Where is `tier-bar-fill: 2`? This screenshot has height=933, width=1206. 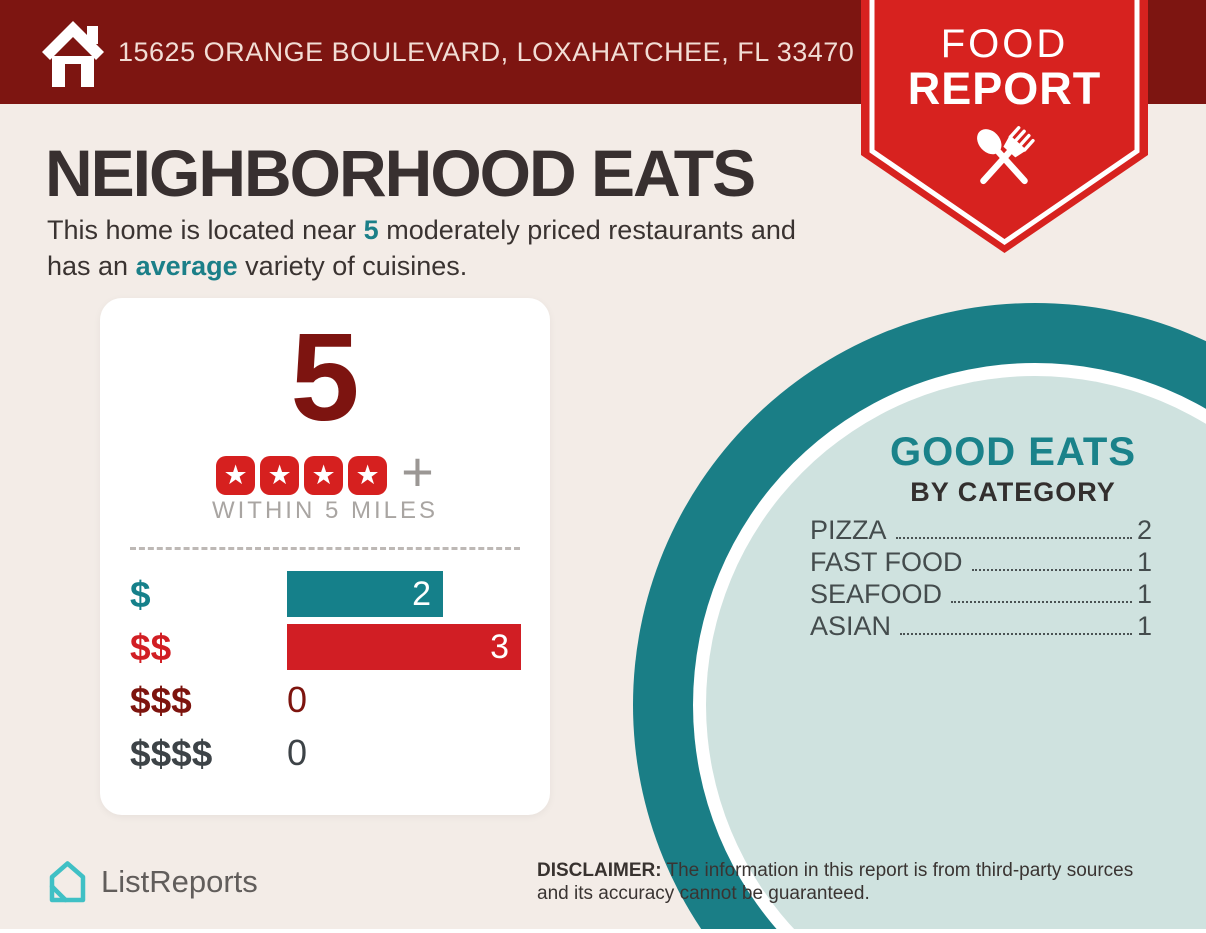 tier-bar-fill: 2 is located at coordinates (365, 594).